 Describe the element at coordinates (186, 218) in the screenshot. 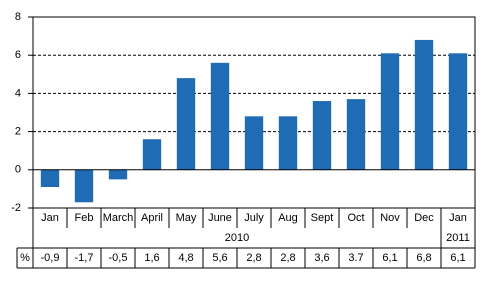

I see `x-tick-label: May` at that location.